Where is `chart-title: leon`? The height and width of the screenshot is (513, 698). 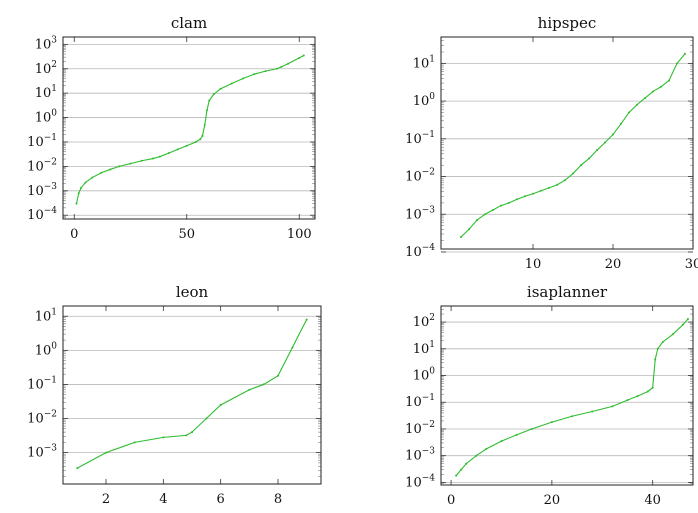
chart-title: leon is located at coordinates (192, 292).